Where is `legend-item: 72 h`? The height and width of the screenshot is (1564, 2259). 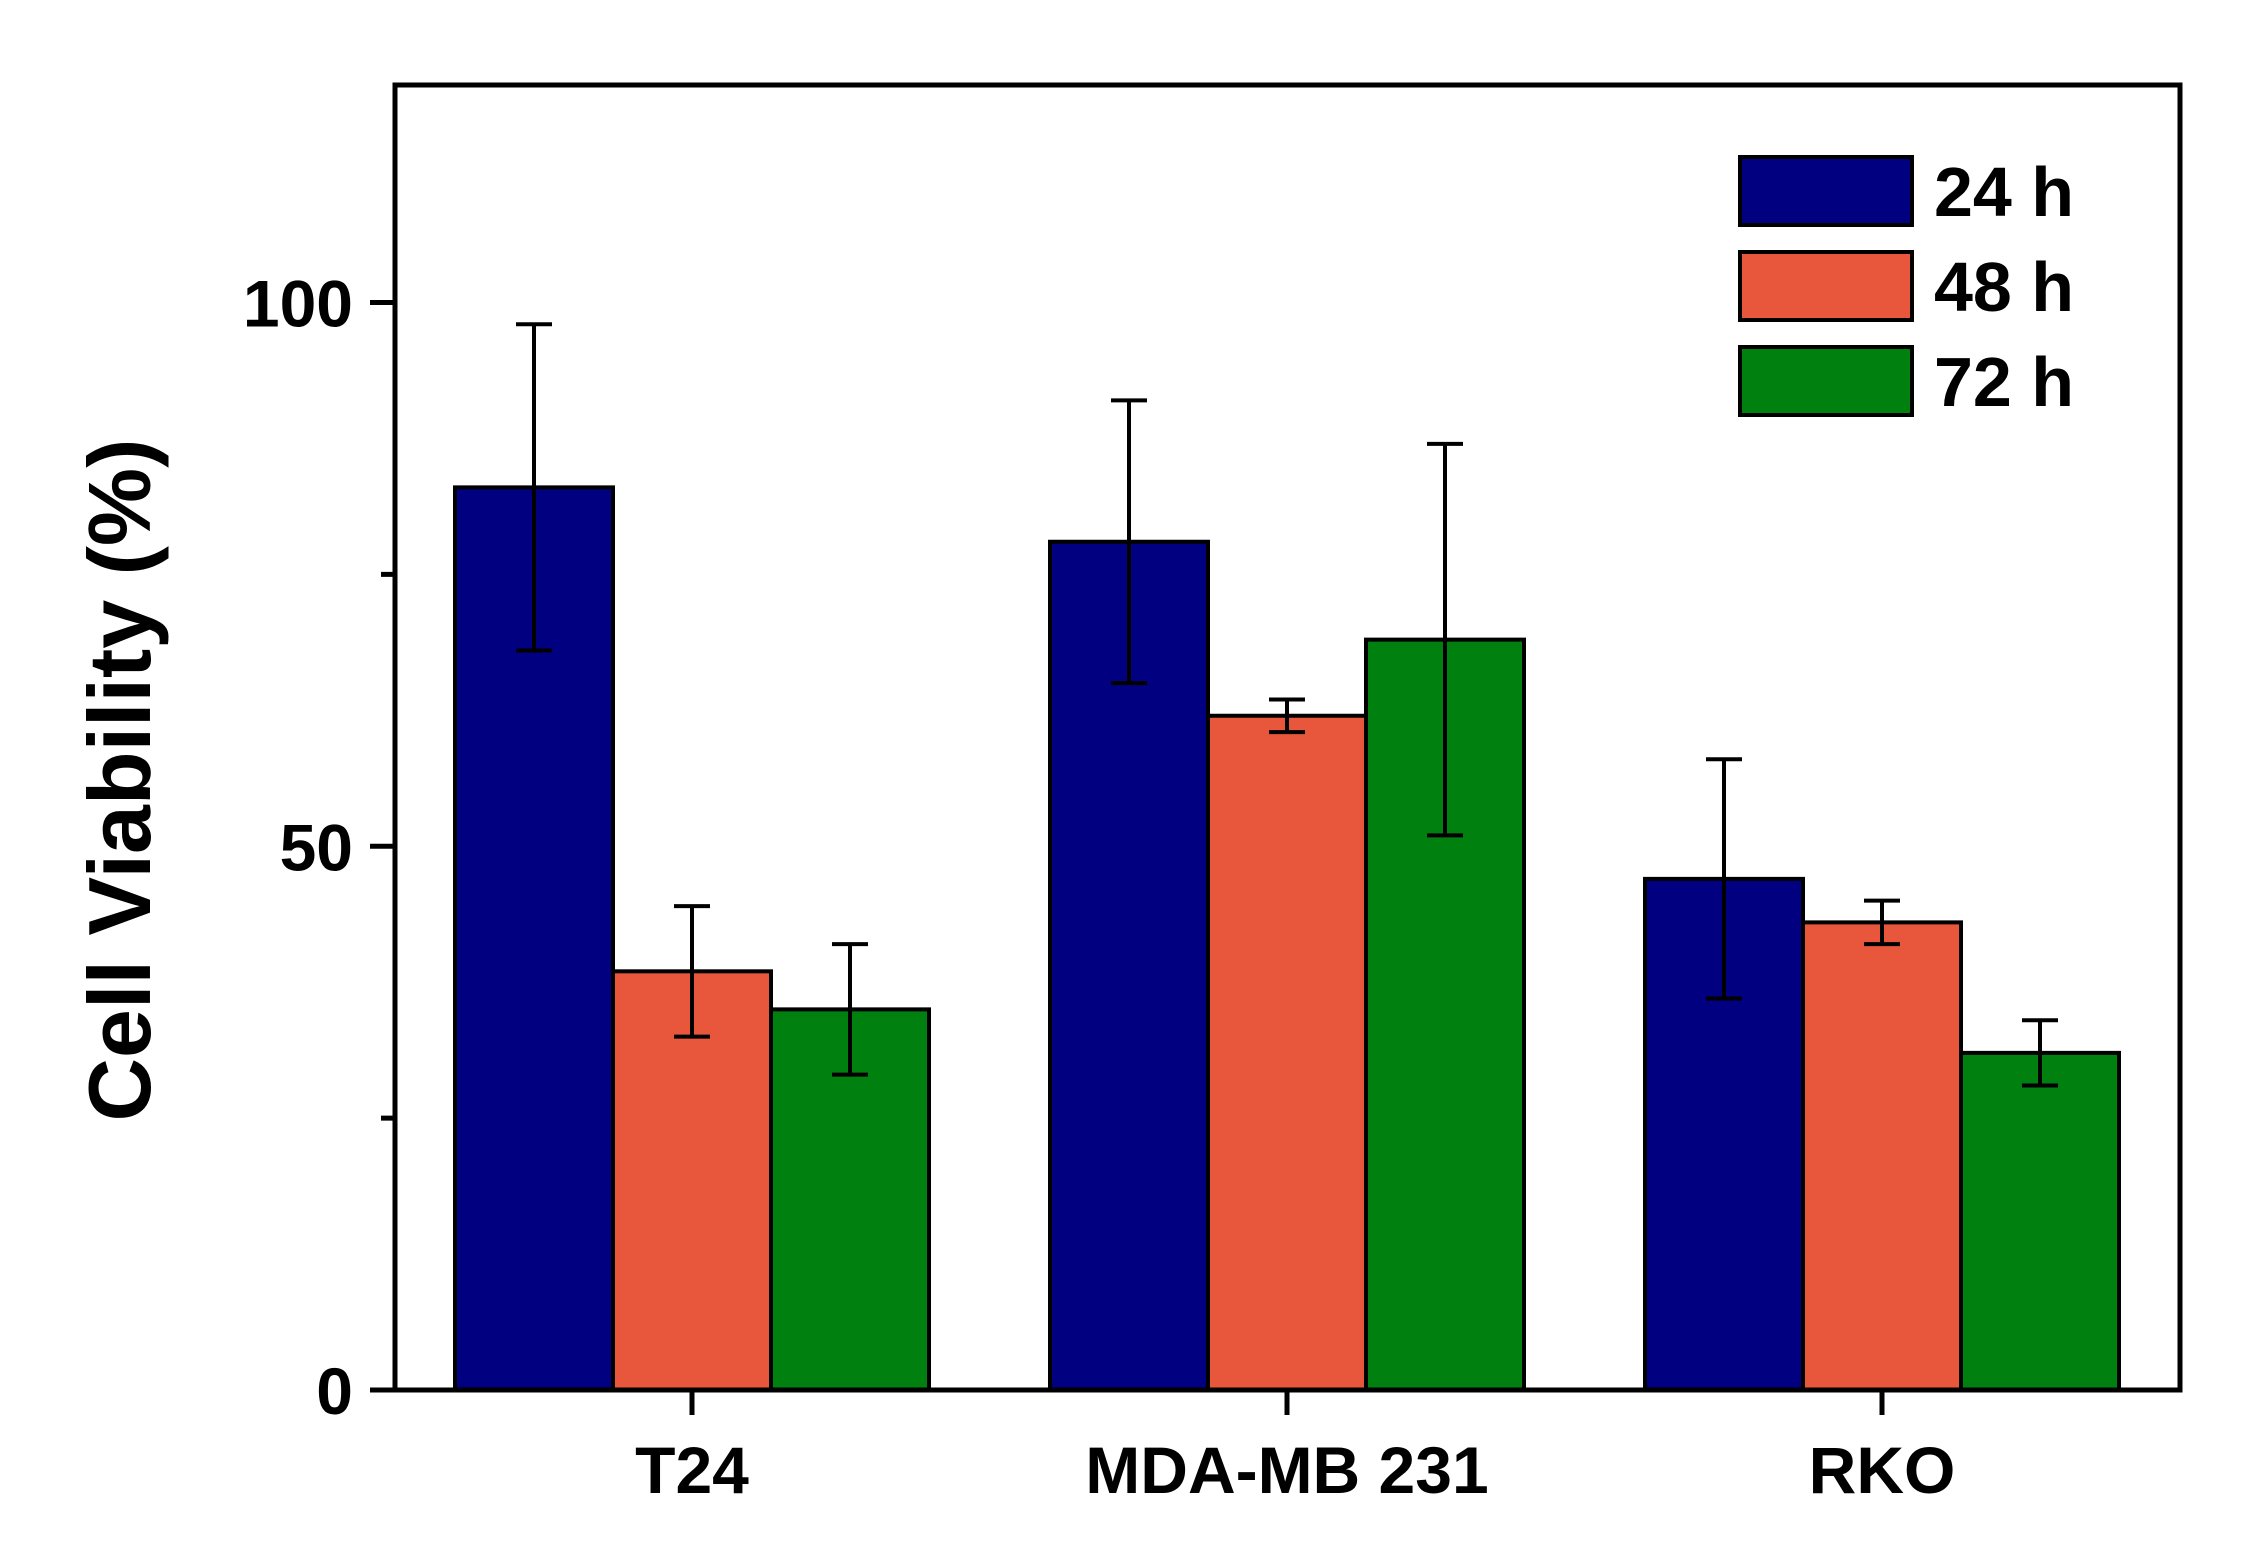 legend-item: 72 h is located at coordinates (1906, 382).